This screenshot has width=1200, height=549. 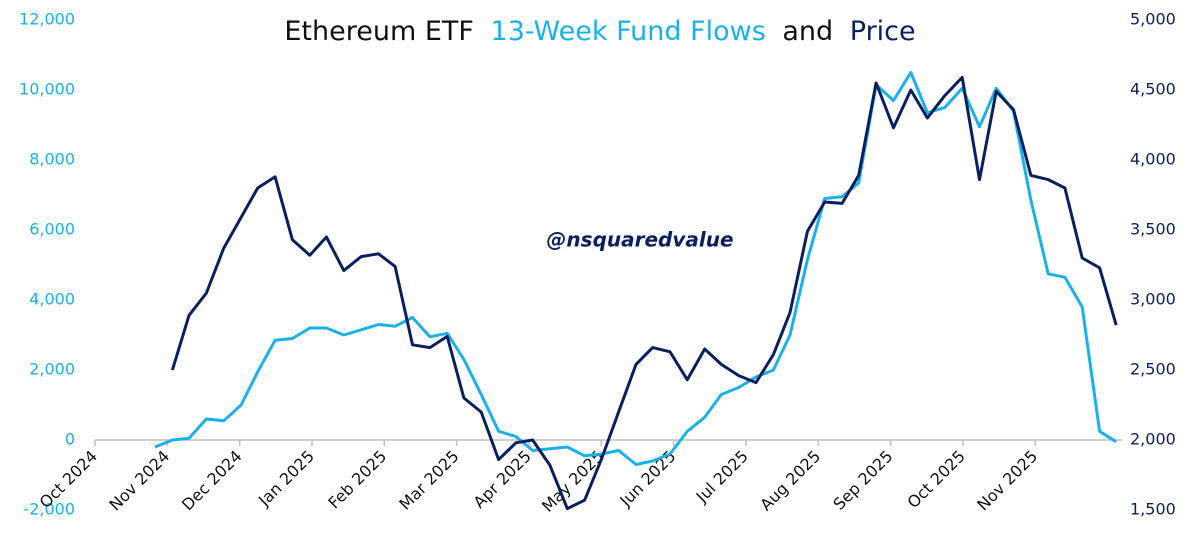 What do you see at coordinates (862, 480) in the screenshot?
I see `x-tick-label: Sep 2025` at bounding box center [862, 480].